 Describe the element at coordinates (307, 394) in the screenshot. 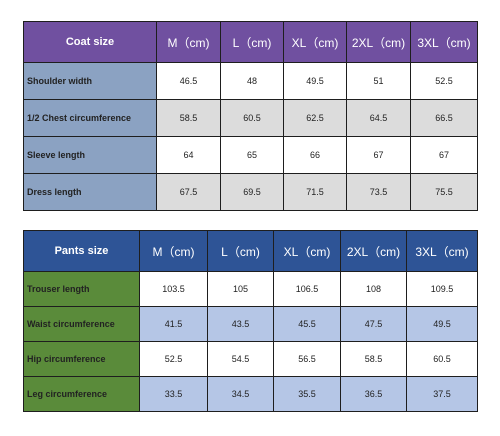

I see `cell-value: 35.5` at that location.